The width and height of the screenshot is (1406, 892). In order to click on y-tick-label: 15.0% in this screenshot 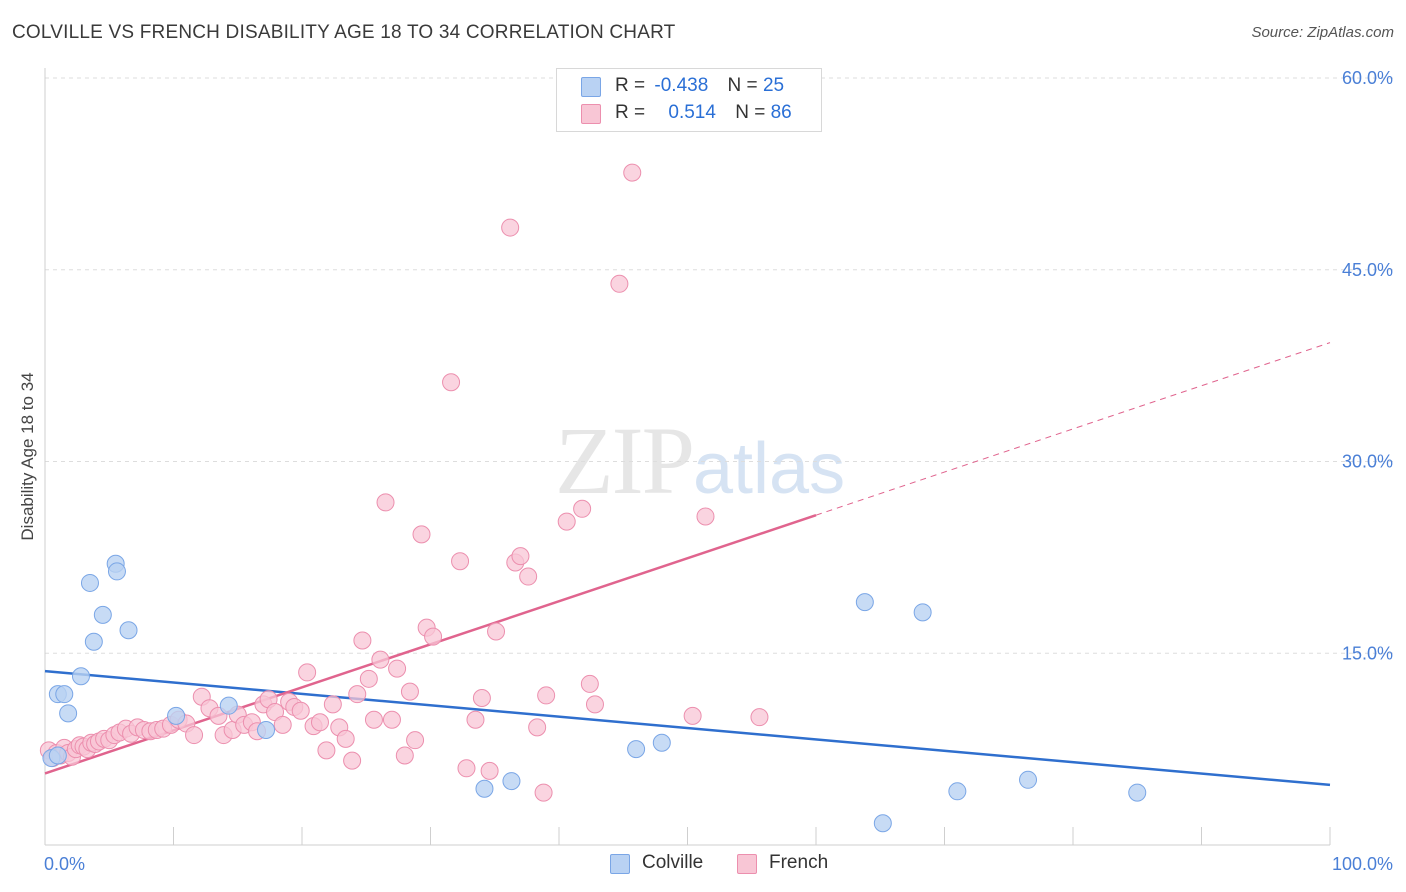, I will do `click(1367, 653)`.